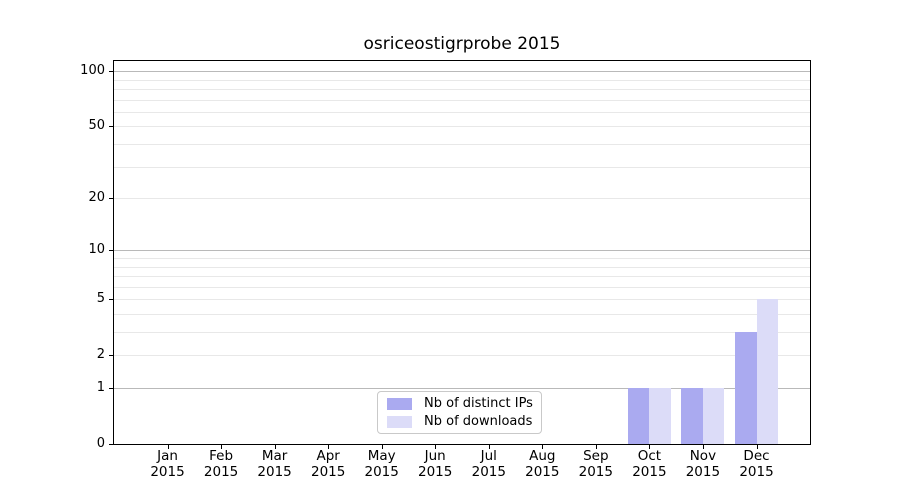 This screenshot has width=900, height=500. What do you see at coordinates (488, 464) in the screenshot?
I see `x-tick-label: Jul 2015` at bounding box center [488, 464].